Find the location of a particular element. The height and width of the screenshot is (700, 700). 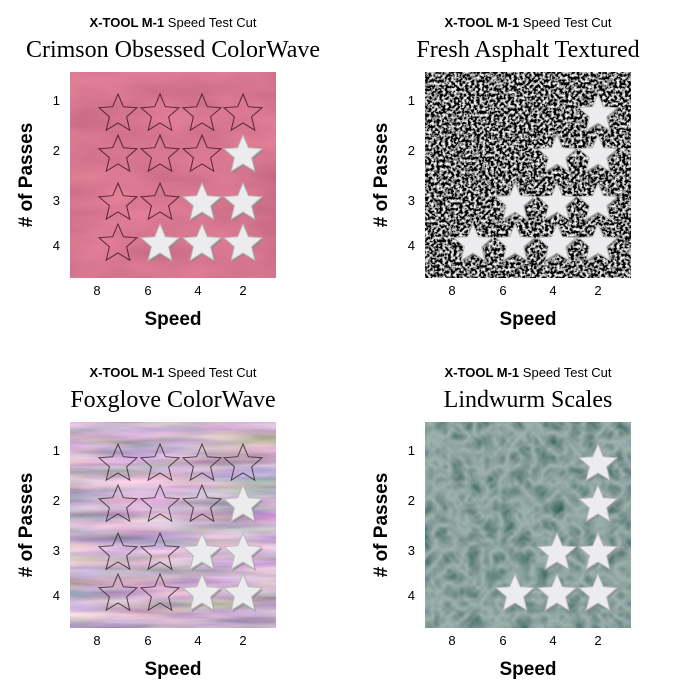

panel-title: Crimson Obsessed ColorWave is located at coordinates (173, 50).